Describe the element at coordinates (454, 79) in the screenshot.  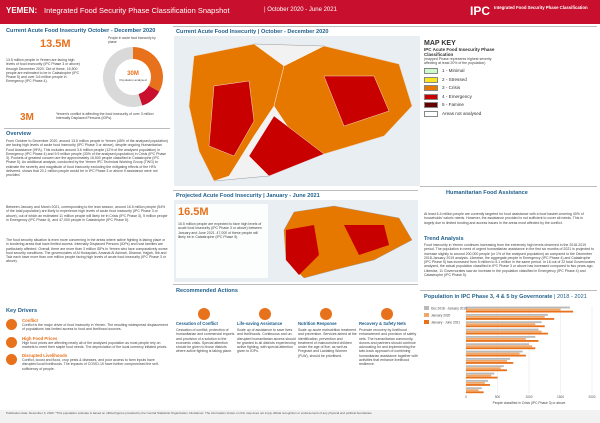
I see `key-label: 2 - Stressed` at that location.